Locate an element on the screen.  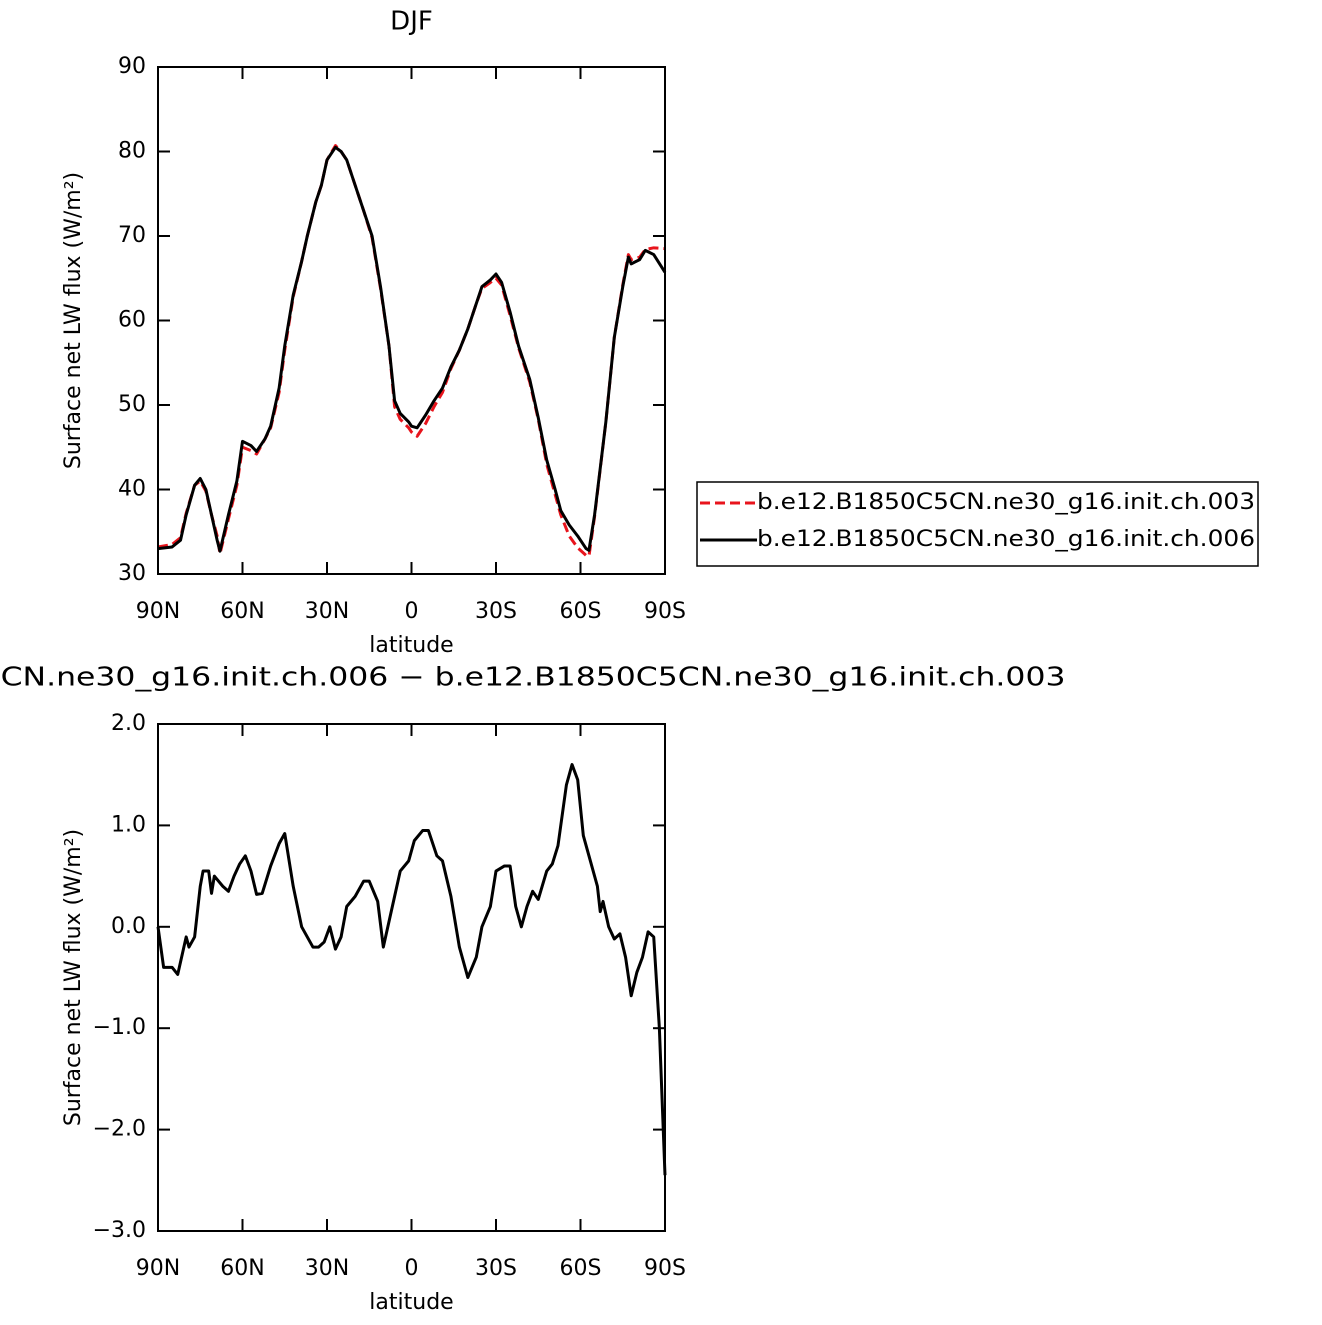
y-tick-label: 0.0 is located at coordinates (128, 926).